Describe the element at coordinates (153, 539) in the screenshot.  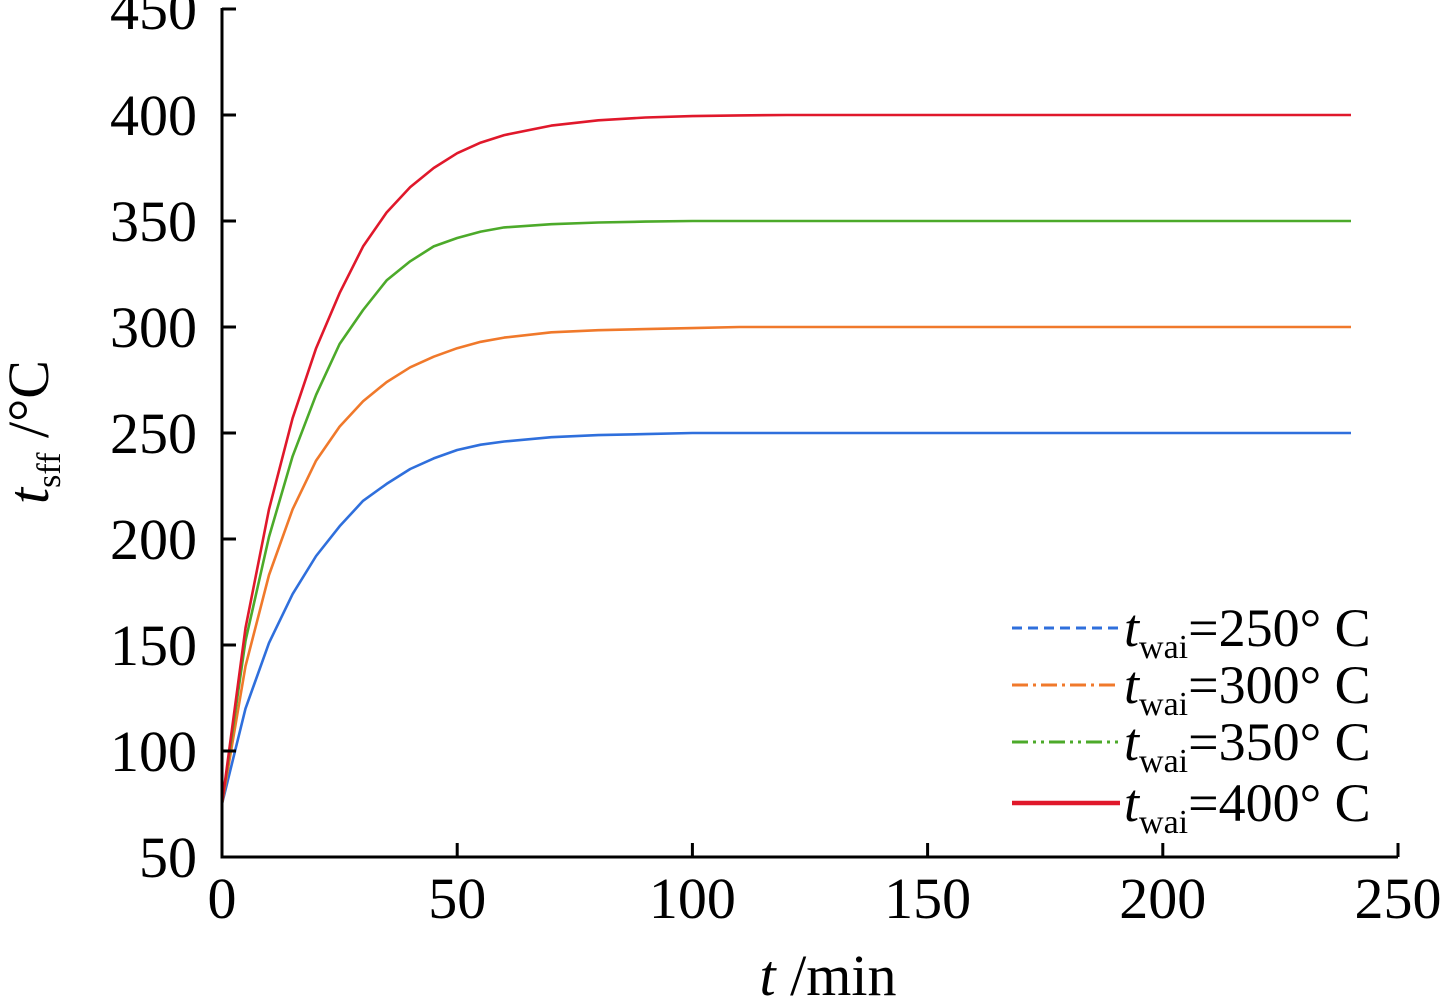
I see `y-tick-label: 200` at that location.